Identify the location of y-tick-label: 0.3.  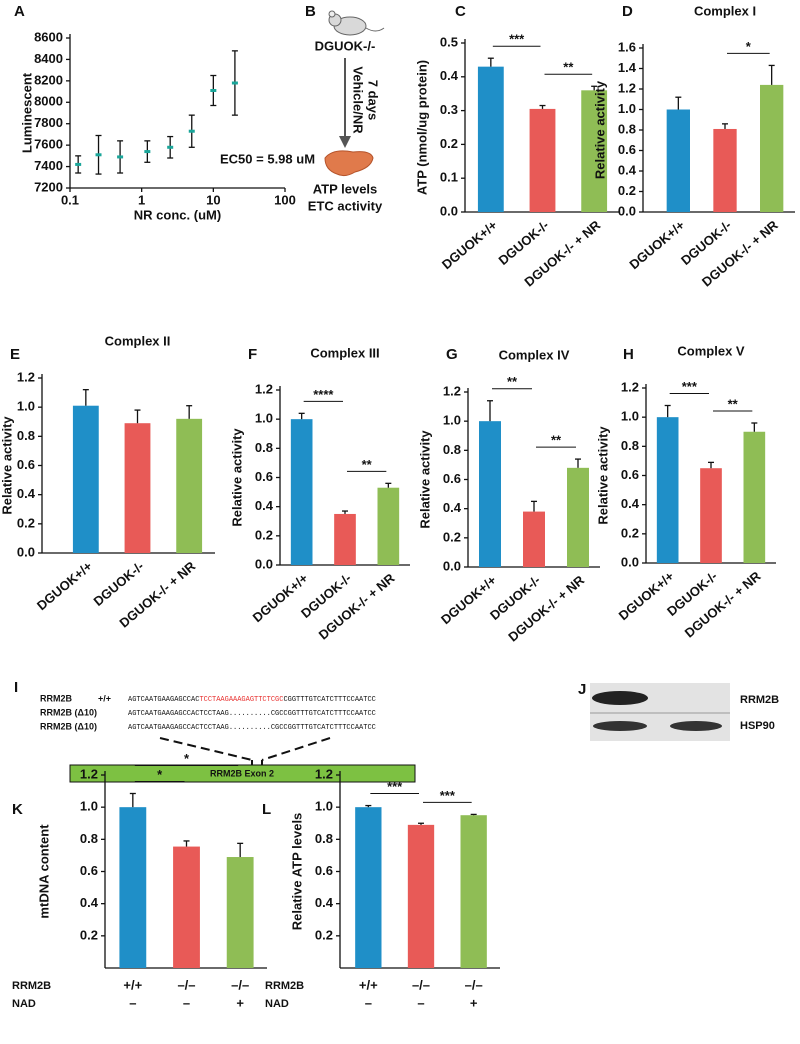
(449, 109).